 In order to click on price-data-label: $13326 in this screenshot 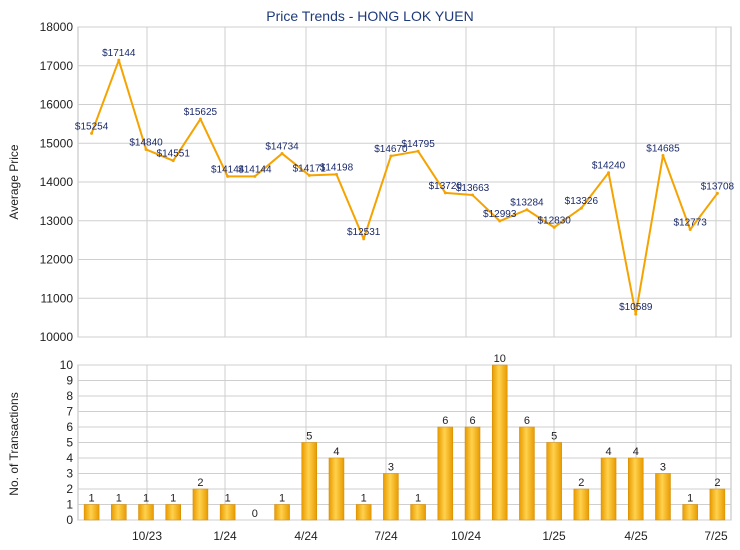, I will do `click(582, 201)`.